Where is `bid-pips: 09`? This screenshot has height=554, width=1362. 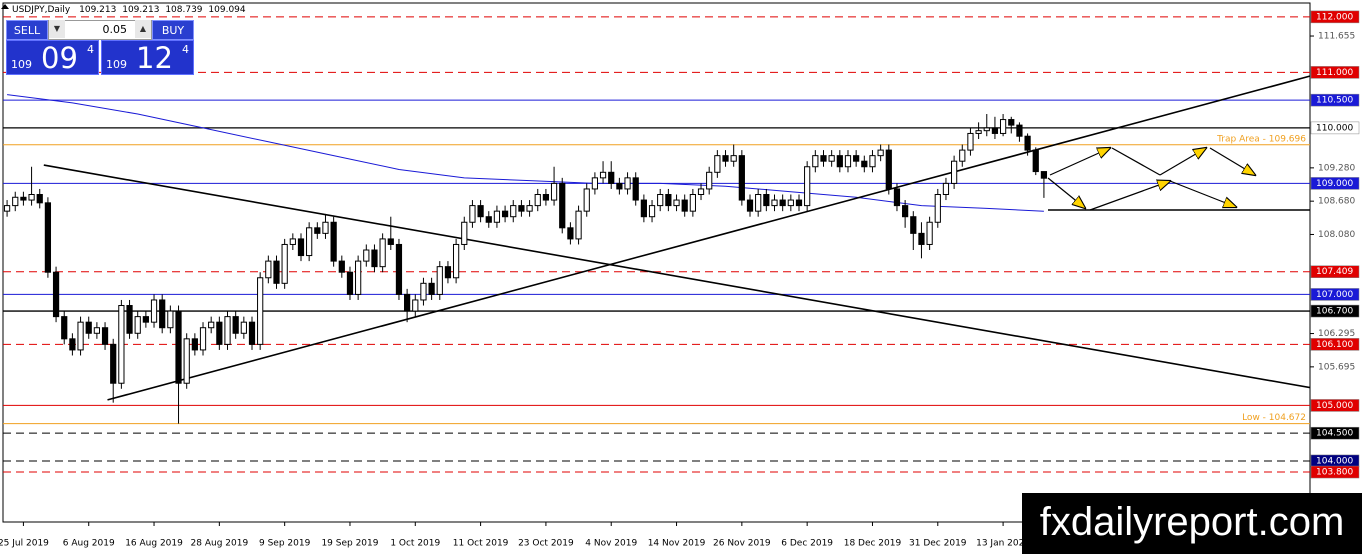
bid-pips: 09 is located at coordinates (59, 58).